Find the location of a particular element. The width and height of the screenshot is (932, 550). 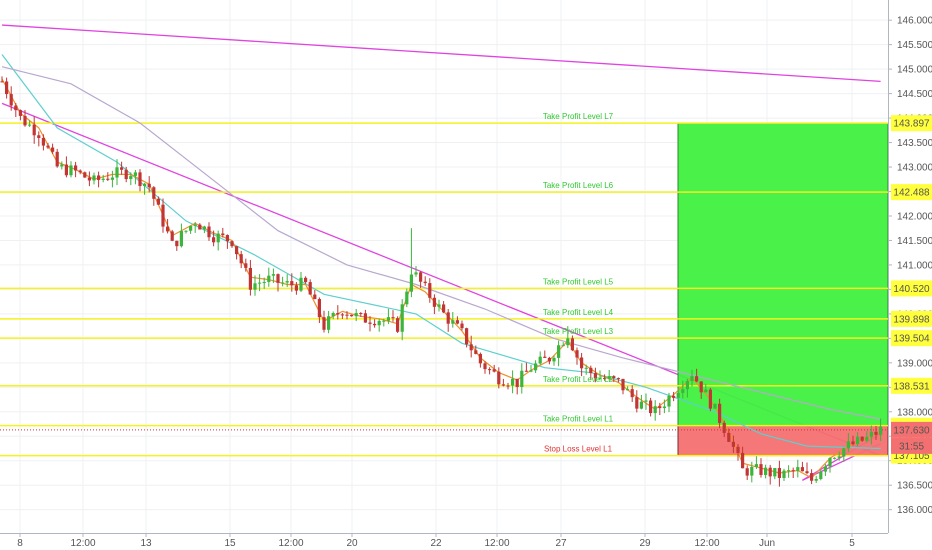

time-axis: 8 12:00 13 15 12:00 20 22 12:00 27 29 12:00 Jun 5 is located at coordinates (444, 541).